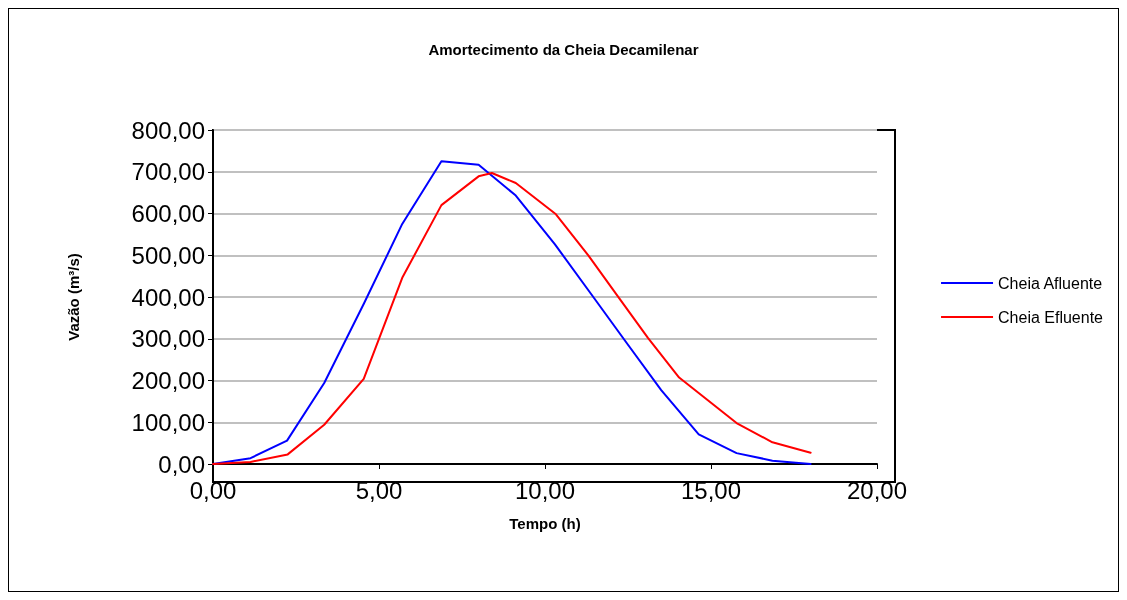 This screenshot has width=1127, height=600. Describe the element at coordinates (168, 380) in the screenshot. I see `y-tick-label: 200,00` at that location.